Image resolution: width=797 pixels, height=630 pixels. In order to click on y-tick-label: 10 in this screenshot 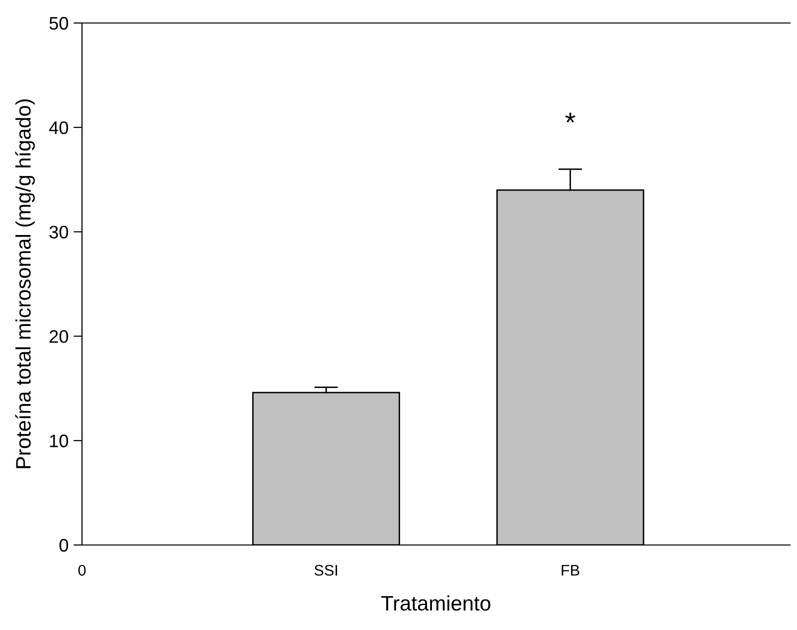, I will do `click(59, 441)`.